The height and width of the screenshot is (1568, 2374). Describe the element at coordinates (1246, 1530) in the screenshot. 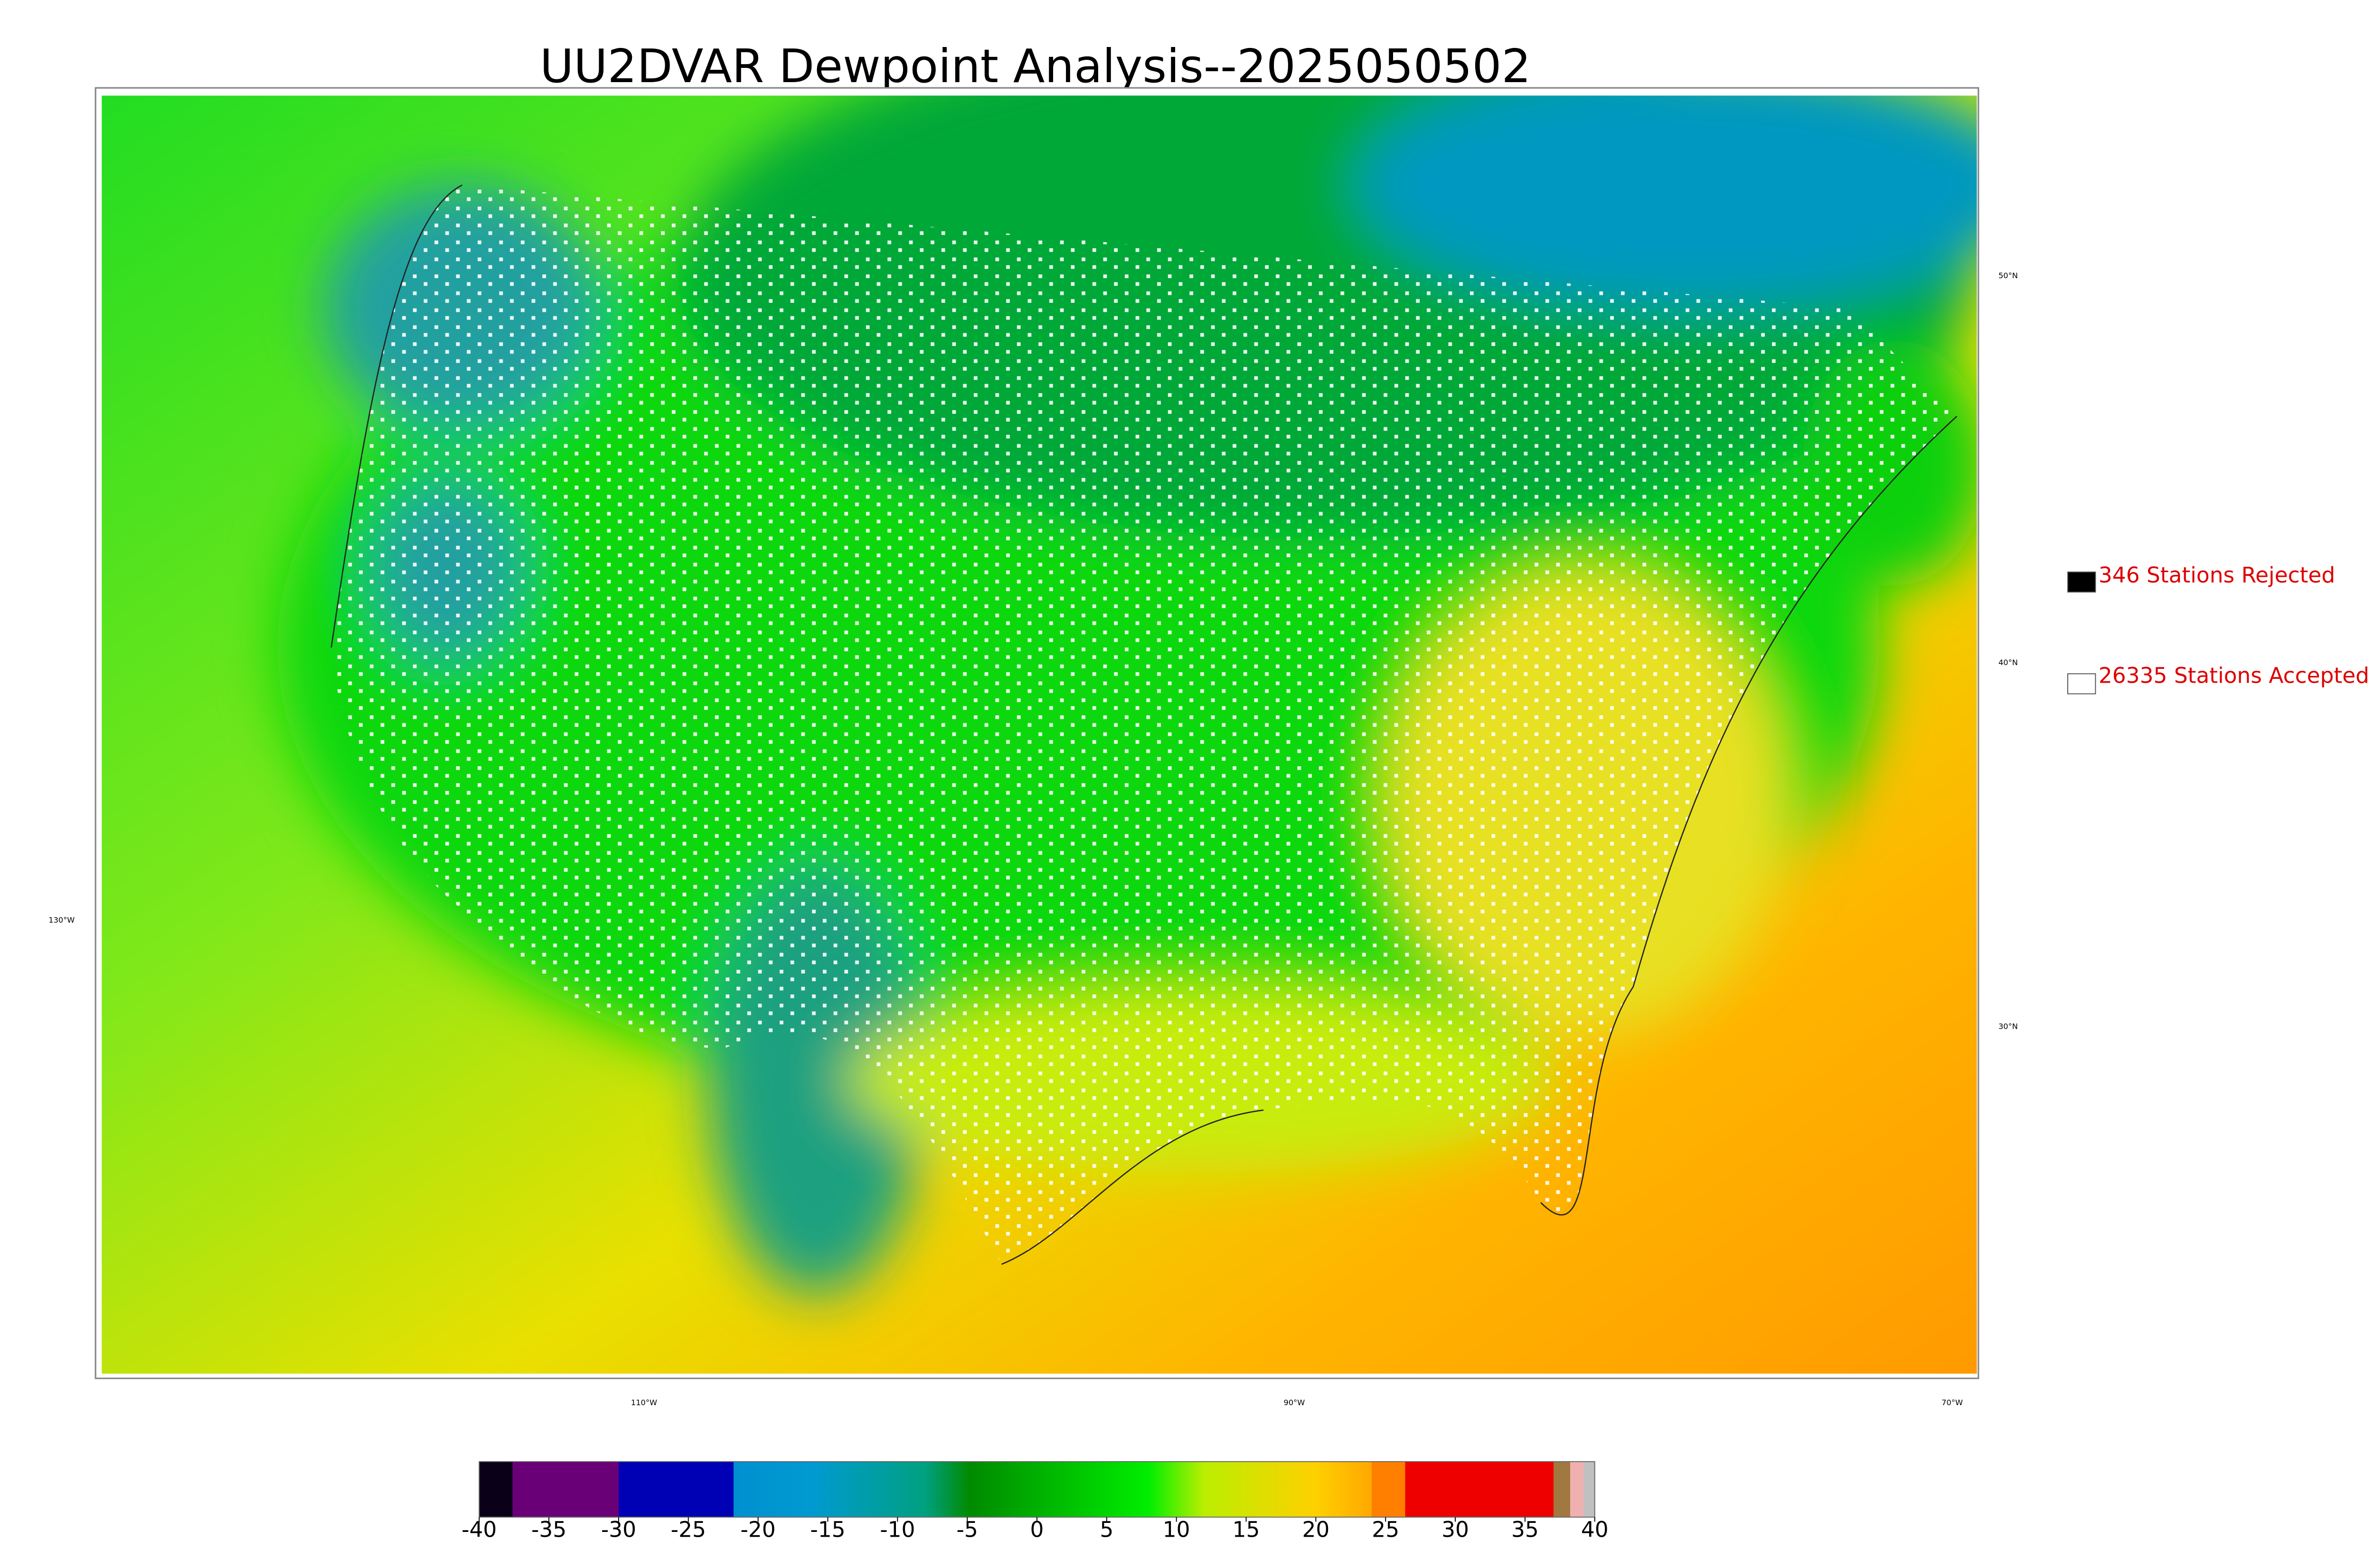

I see `colorbar-tick-label: 15` at that location.